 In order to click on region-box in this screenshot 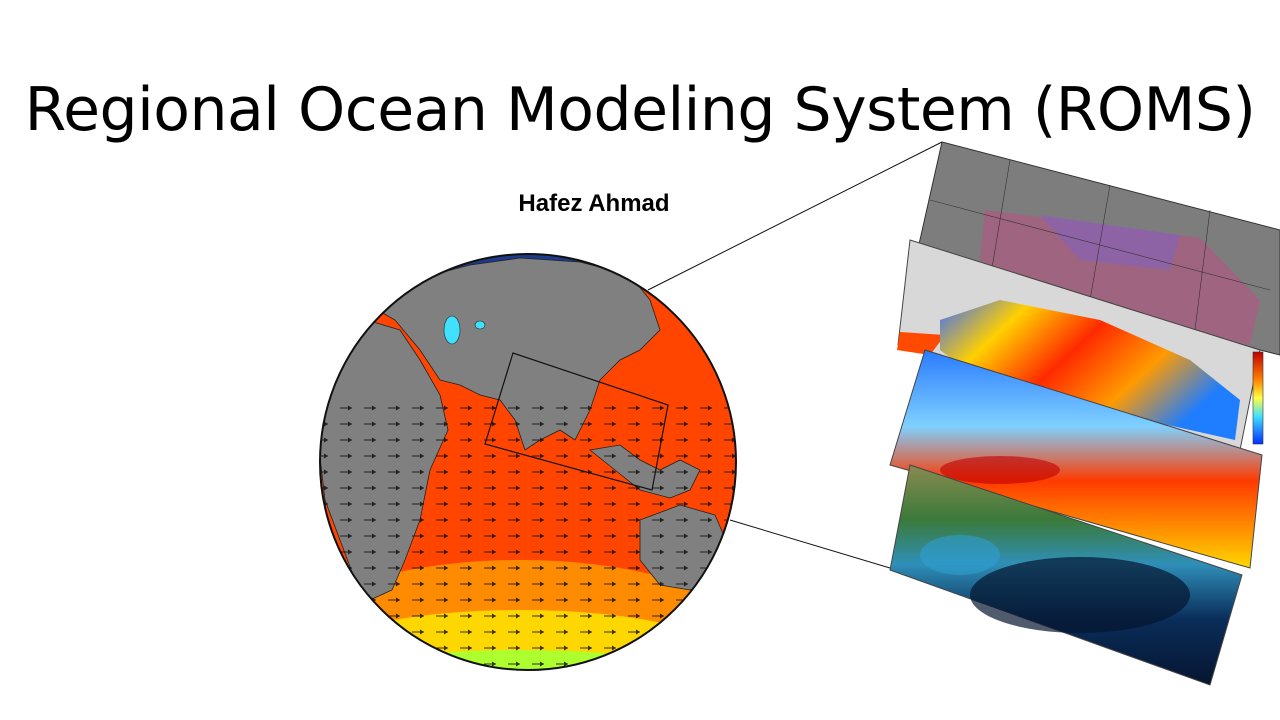, I will do `click(576, 421)`.